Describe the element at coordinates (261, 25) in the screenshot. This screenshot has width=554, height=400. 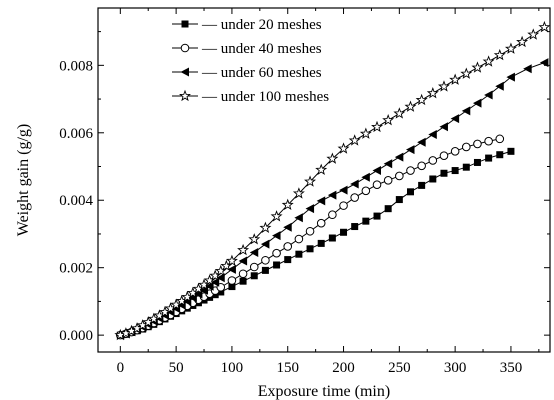
I see `legend-label: — under 20 meshes` at that location.